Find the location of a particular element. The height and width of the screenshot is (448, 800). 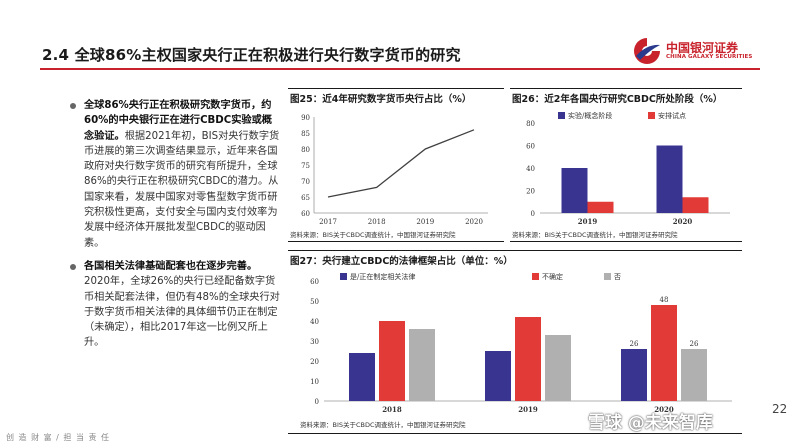

company-logo: 中国银河证券 CHINA GALAXY SECURITIES is located at coordinates (707, 51).